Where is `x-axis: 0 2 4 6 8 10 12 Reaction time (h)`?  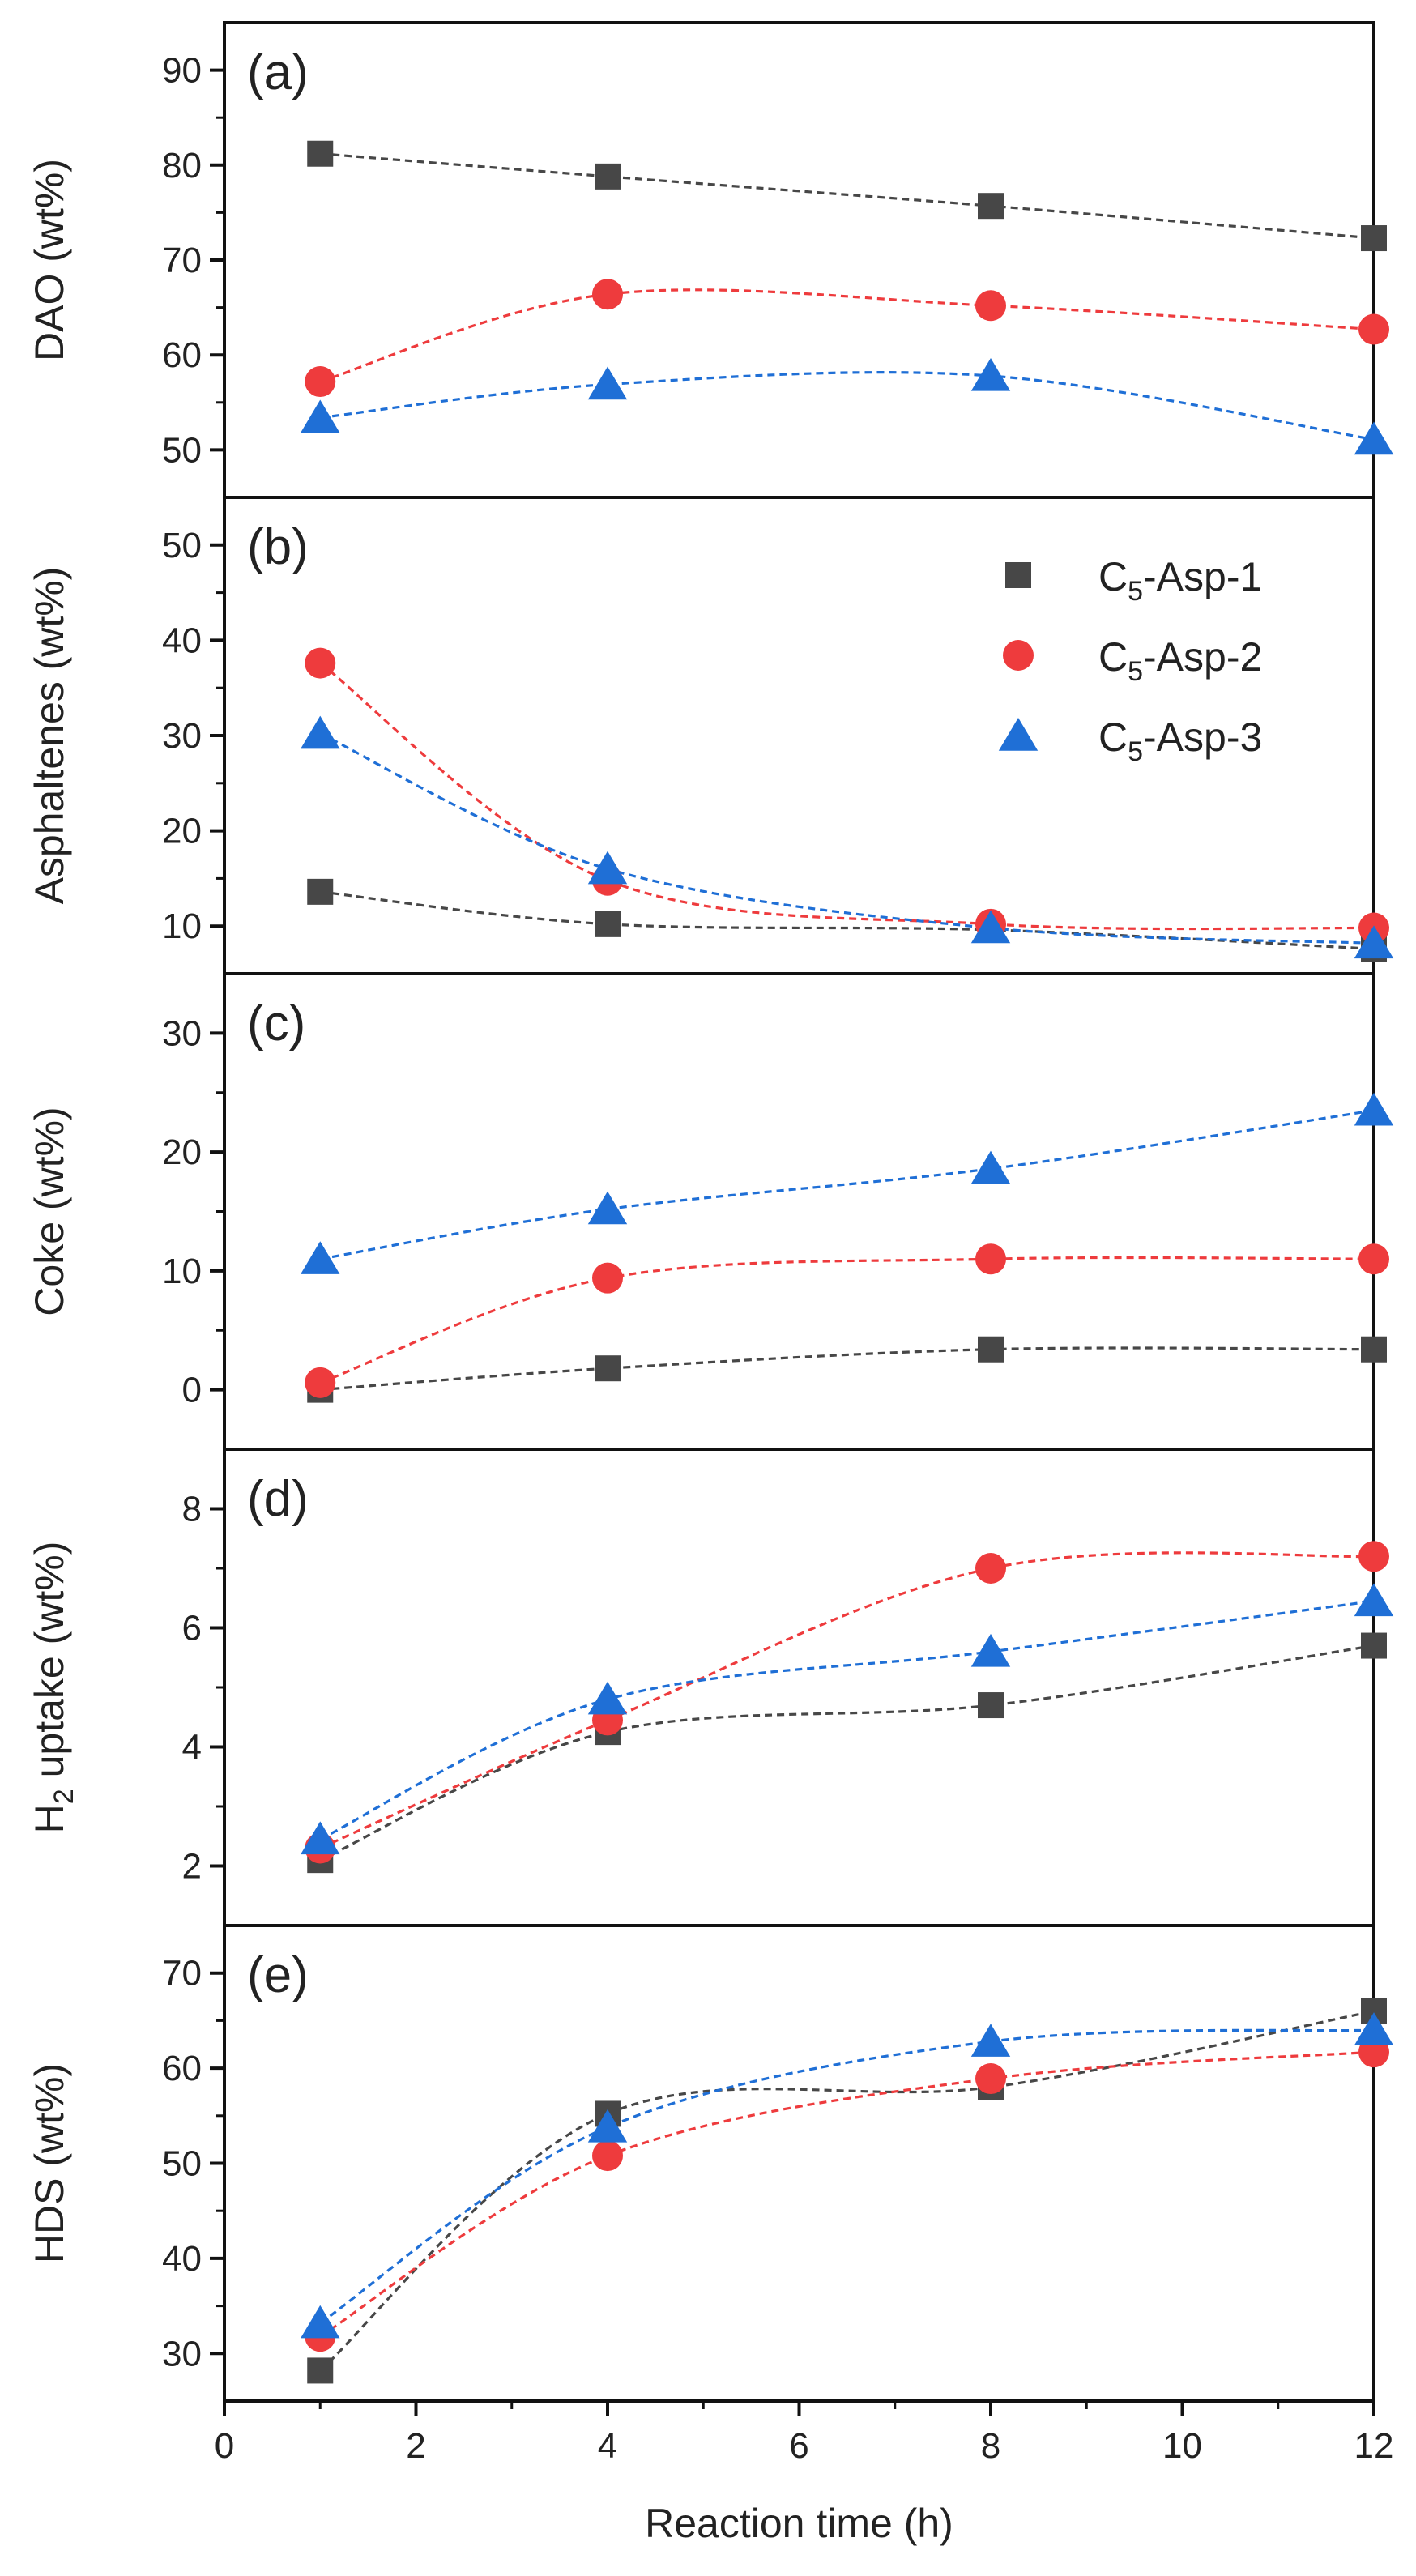
x-axis: 0 2 4 6 8 10 12 Reaction time (h) is located at coordinates (804, 2474).